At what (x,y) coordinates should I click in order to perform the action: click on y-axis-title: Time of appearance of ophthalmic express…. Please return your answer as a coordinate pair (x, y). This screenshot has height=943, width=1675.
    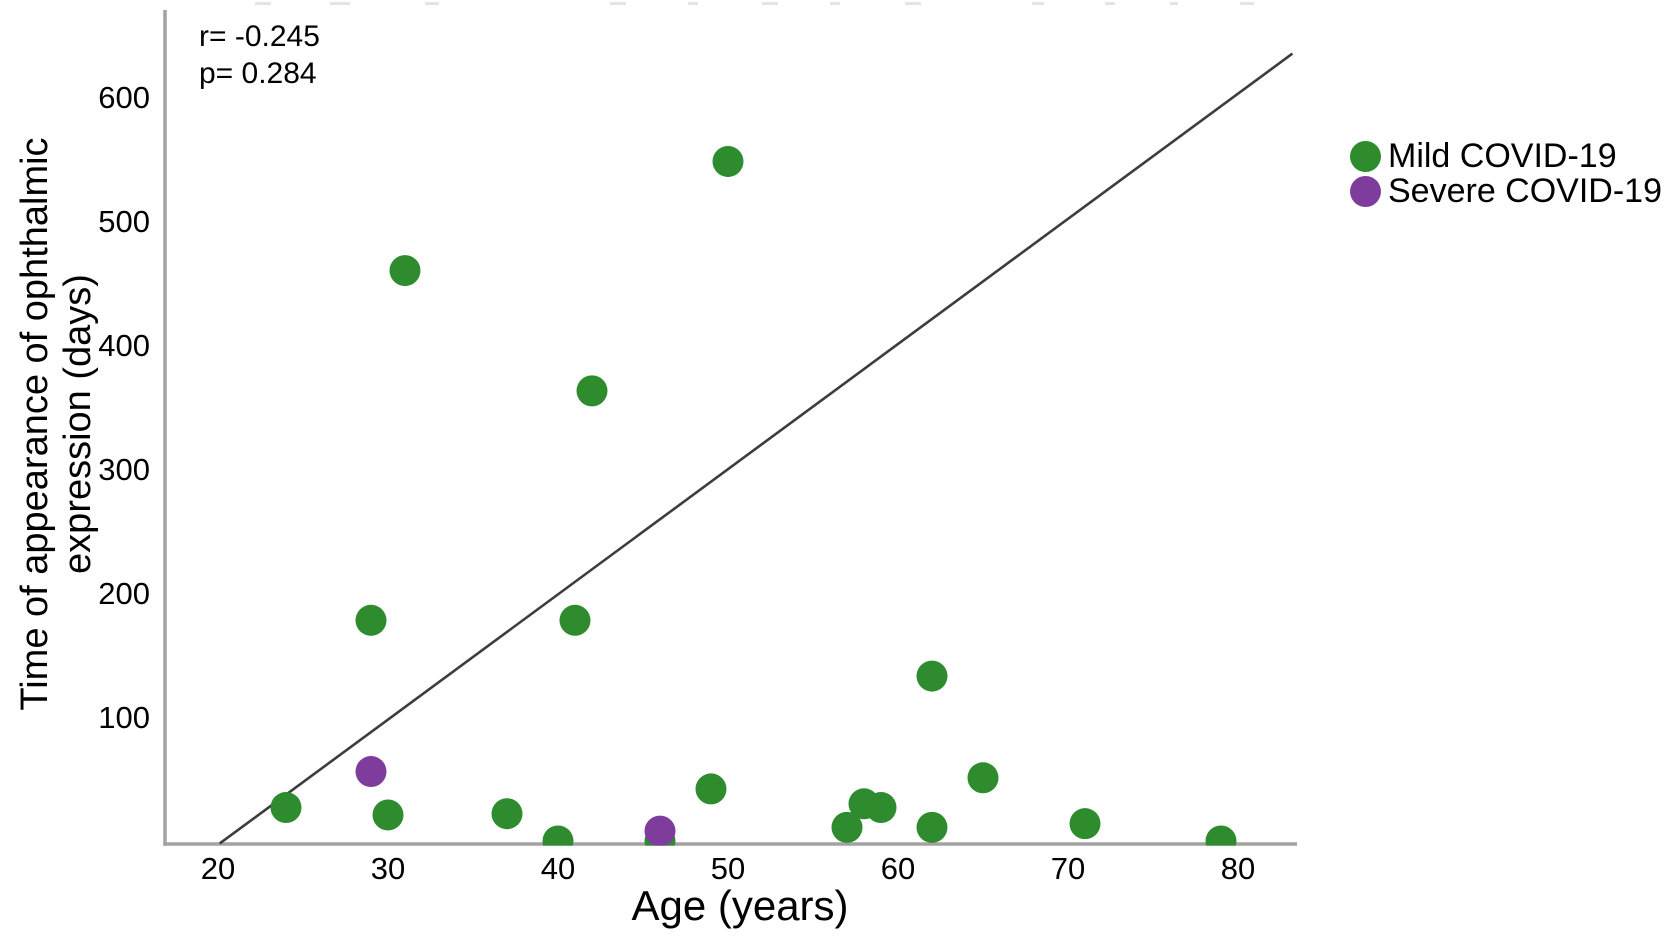
    Looking at the image, I should click on (58, 424).